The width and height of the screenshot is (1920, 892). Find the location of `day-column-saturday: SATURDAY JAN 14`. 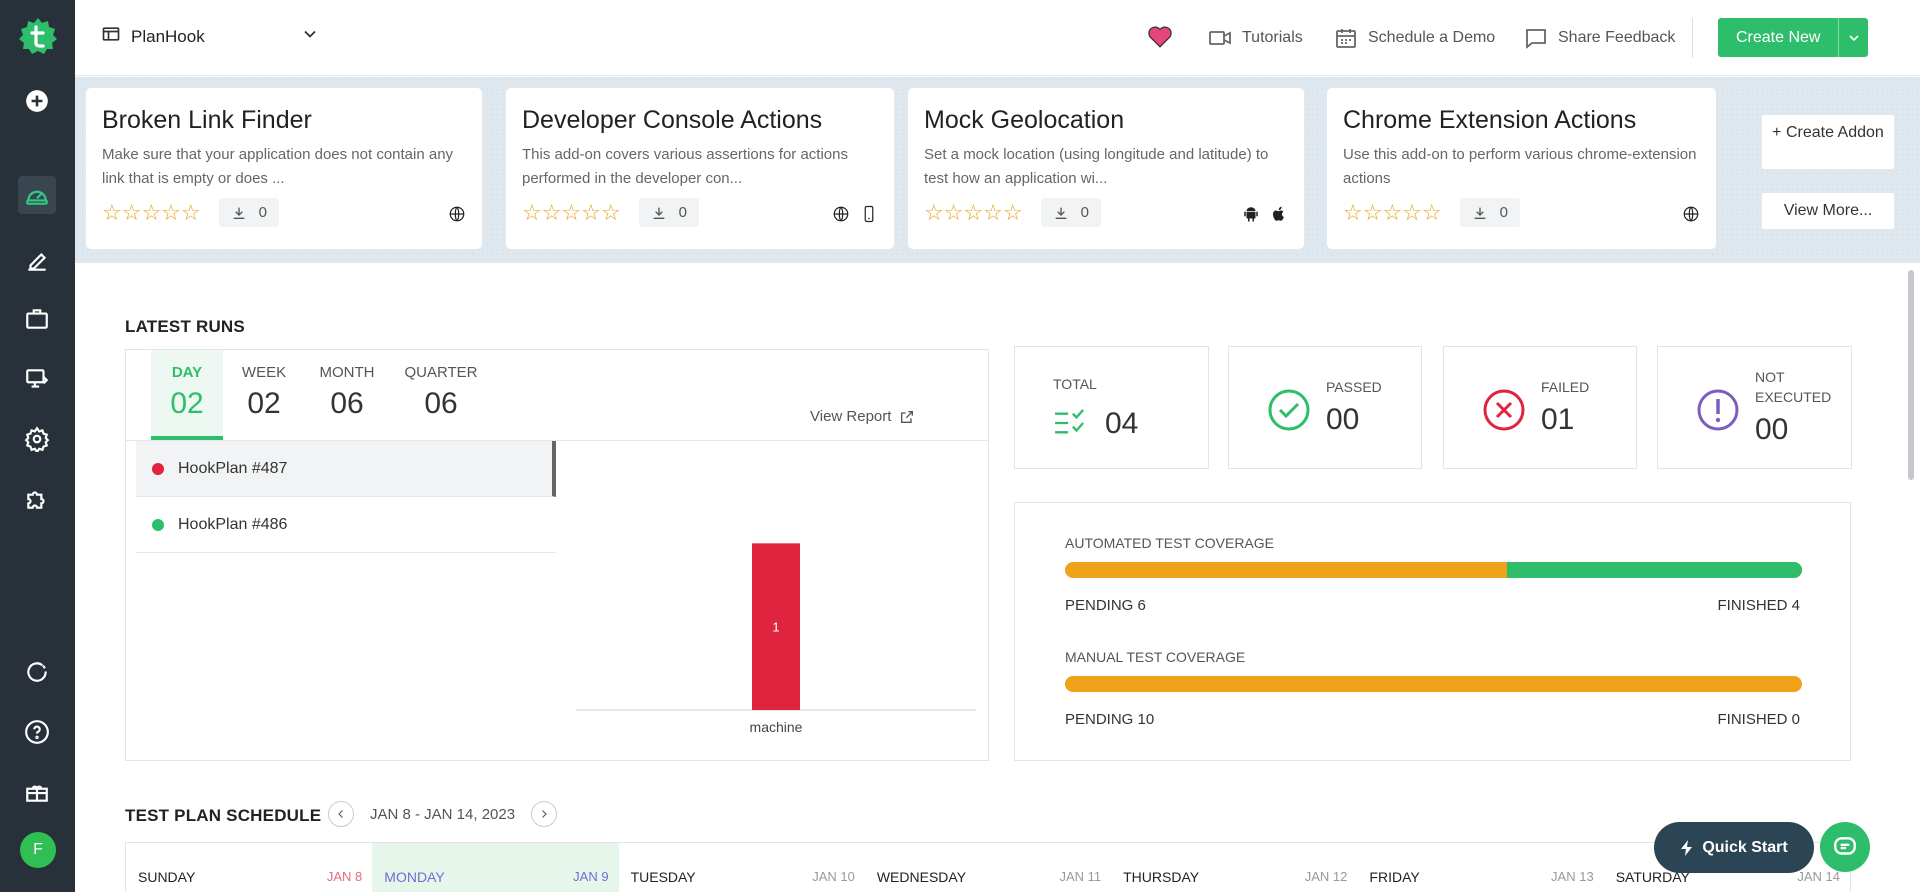

day-column-saturday: SATURDAY JAN 14 is located at coordinates (1727, 867).